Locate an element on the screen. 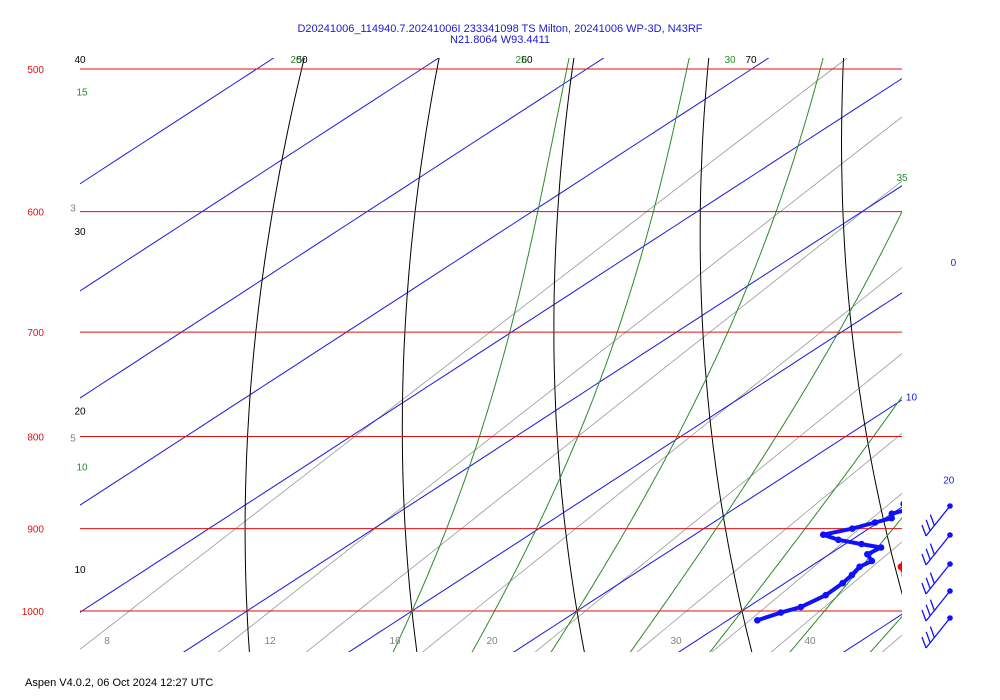 The height and width of the screenshot is (700, 1000). temperature-trace is located at coordinates (900, 567).